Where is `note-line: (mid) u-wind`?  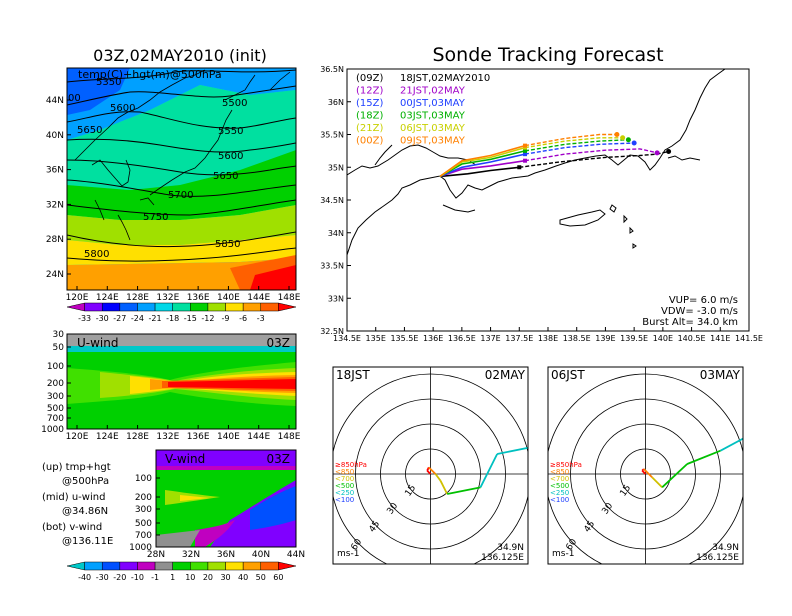 note-line: (mid) u-wind is located at coordinates (73, 497).